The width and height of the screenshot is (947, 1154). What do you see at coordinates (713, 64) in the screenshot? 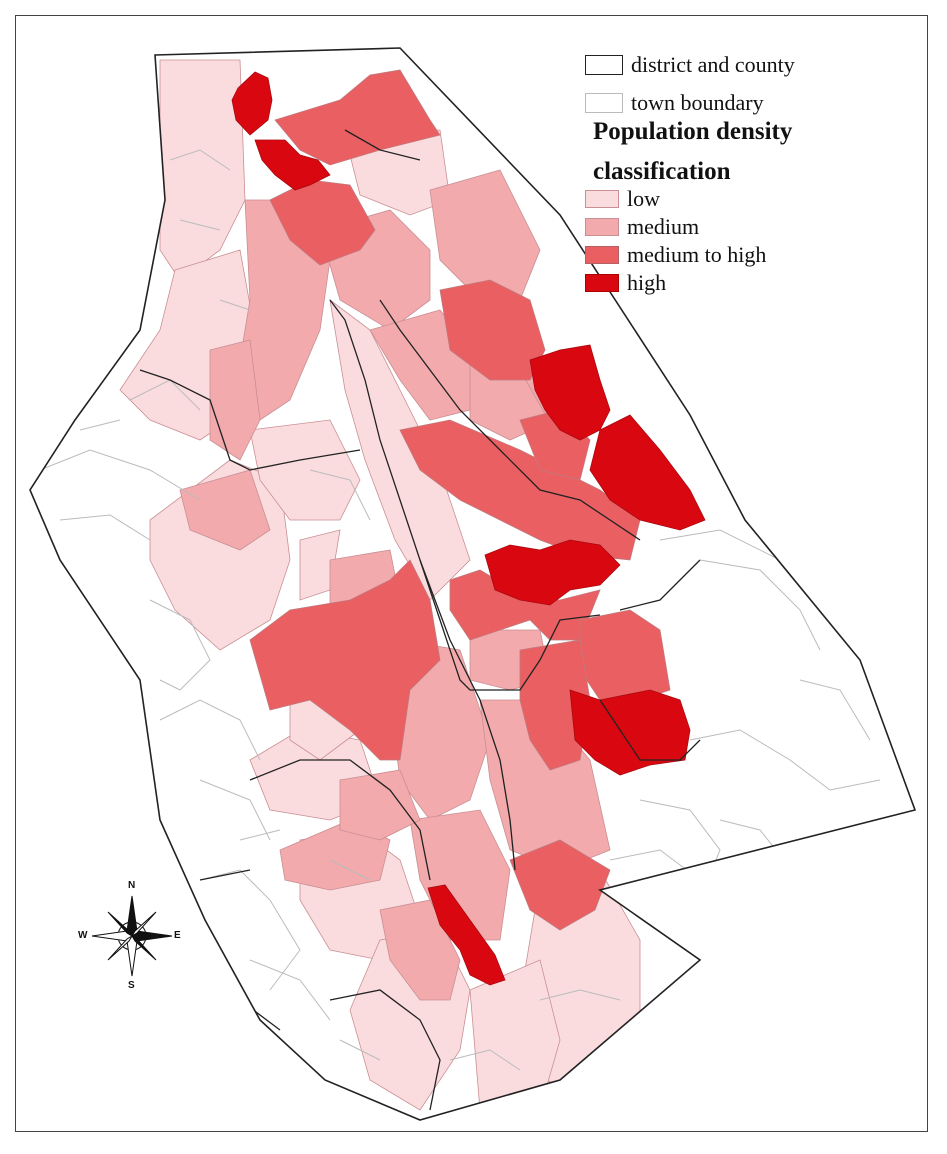
I see `legend-label-district-county: district and county` at bounding box center [713, 64].